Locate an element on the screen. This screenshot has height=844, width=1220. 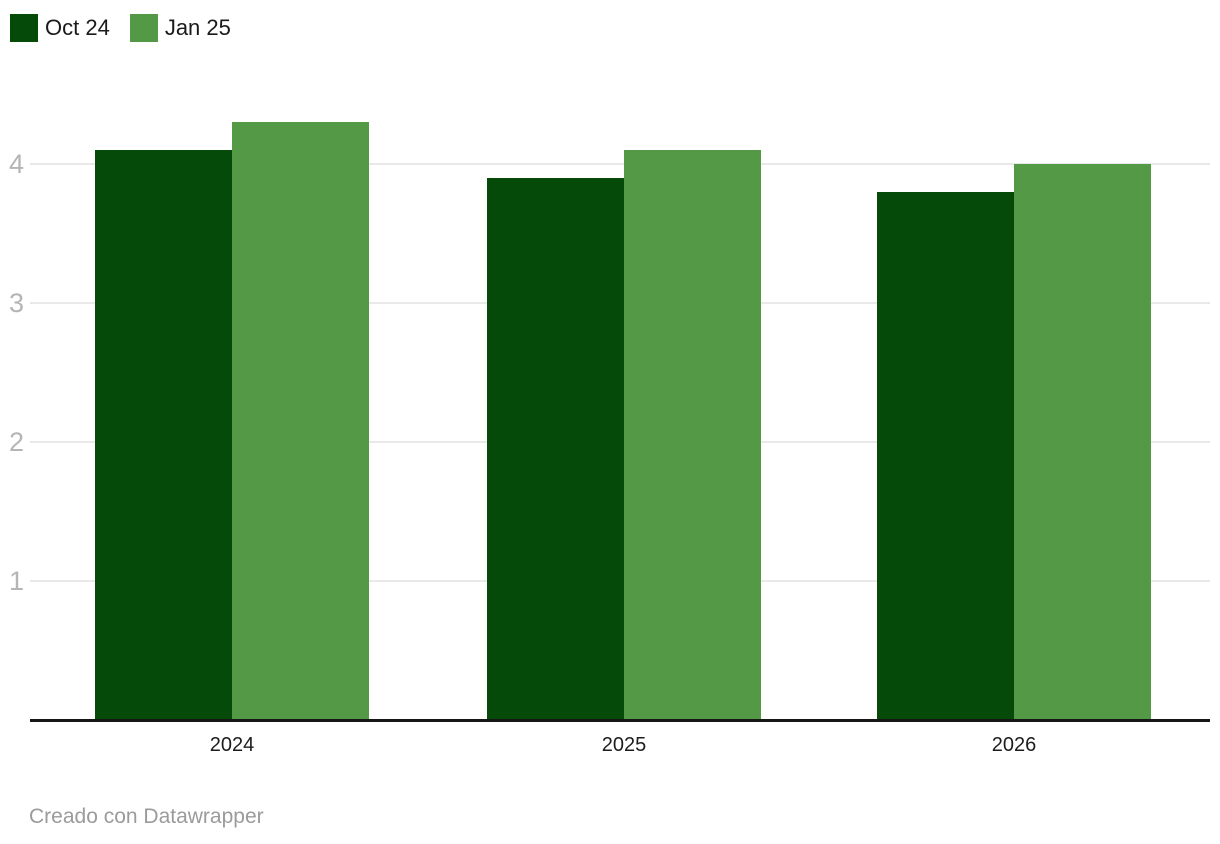
legend-label-oct-24: Oct 24 is located at coordinates (77, 27).